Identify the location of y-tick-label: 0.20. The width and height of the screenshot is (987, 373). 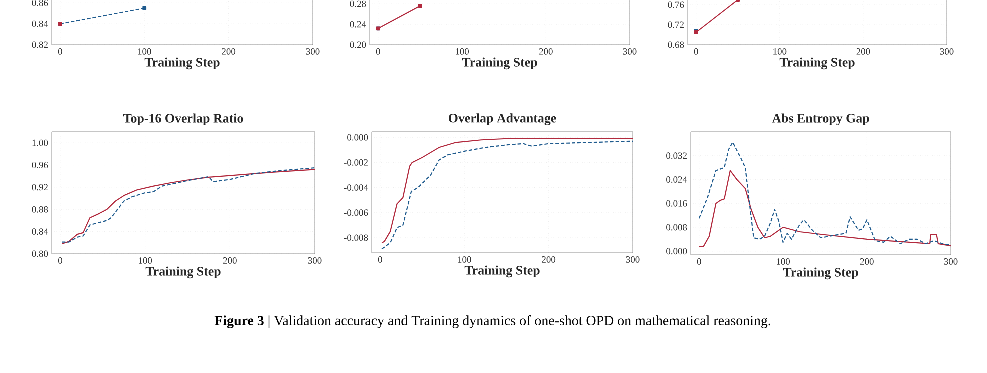
(358, 45).